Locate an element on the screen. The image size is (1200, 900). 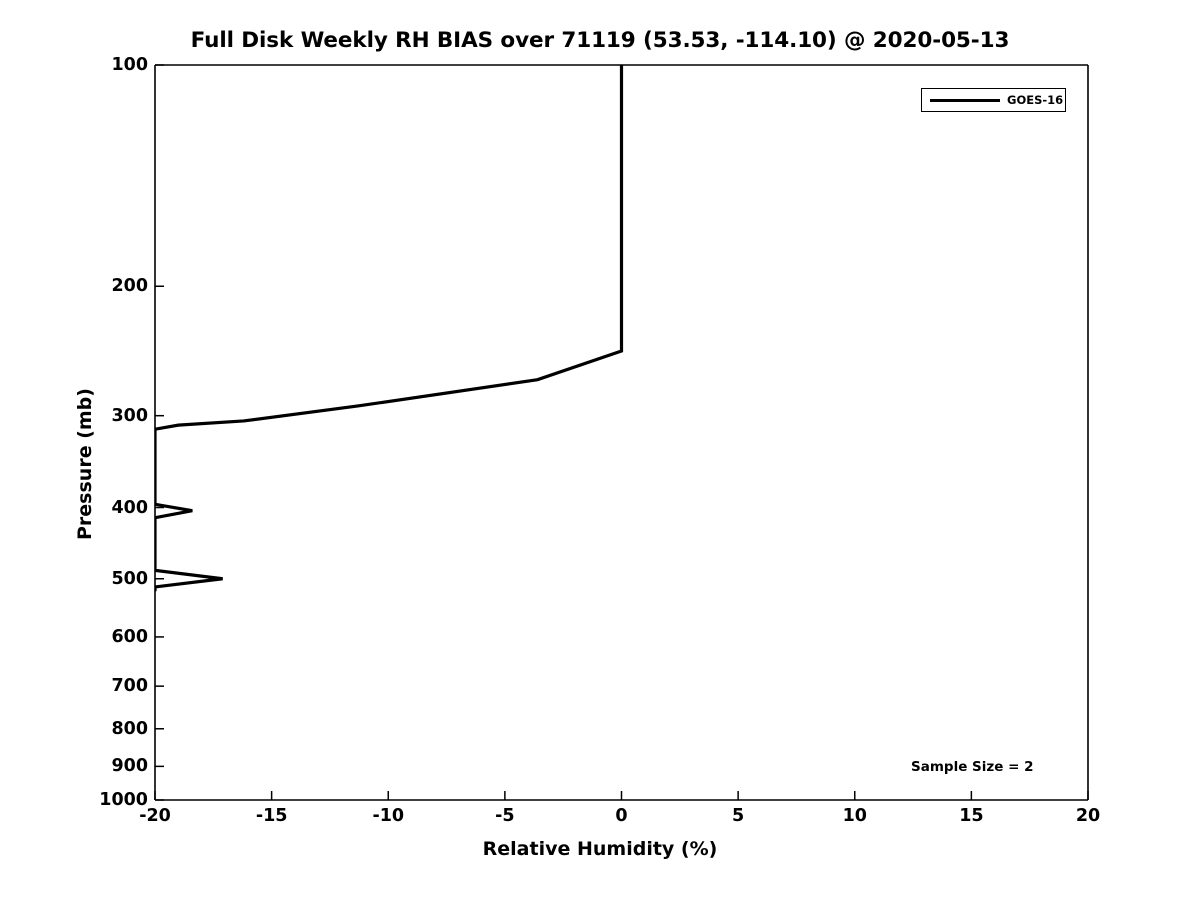
y-tick-label: 300 is located at coordinates (129, 415).